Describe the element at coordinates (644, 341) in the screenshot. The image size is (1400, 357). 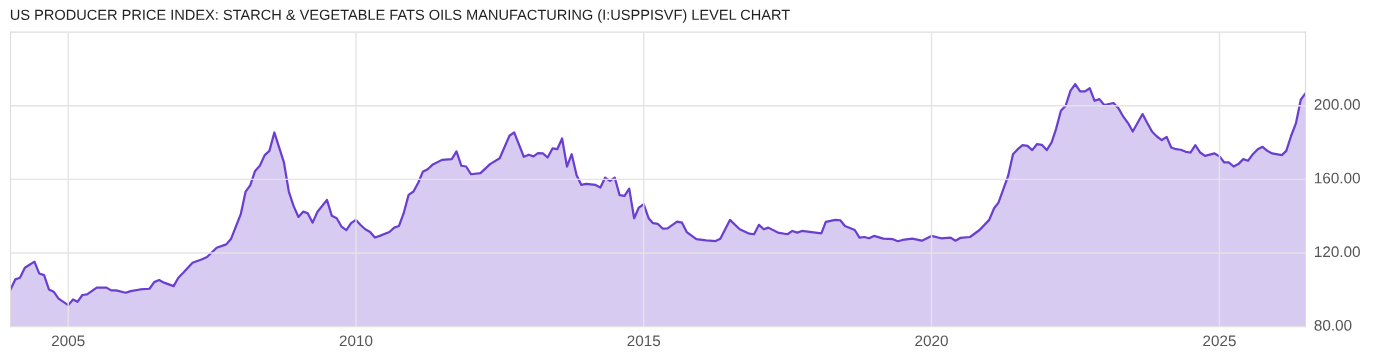
I see `x-tick-label: 2015` at that location.